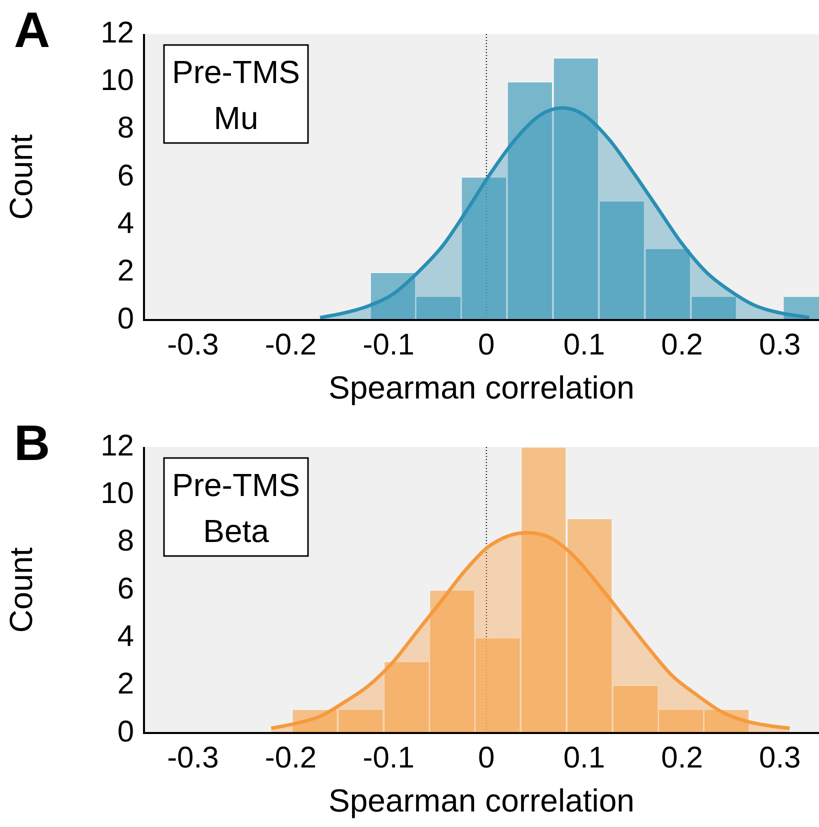 This screenshot has height=827, width=819. I want to click on text: A, so click(32, 30).